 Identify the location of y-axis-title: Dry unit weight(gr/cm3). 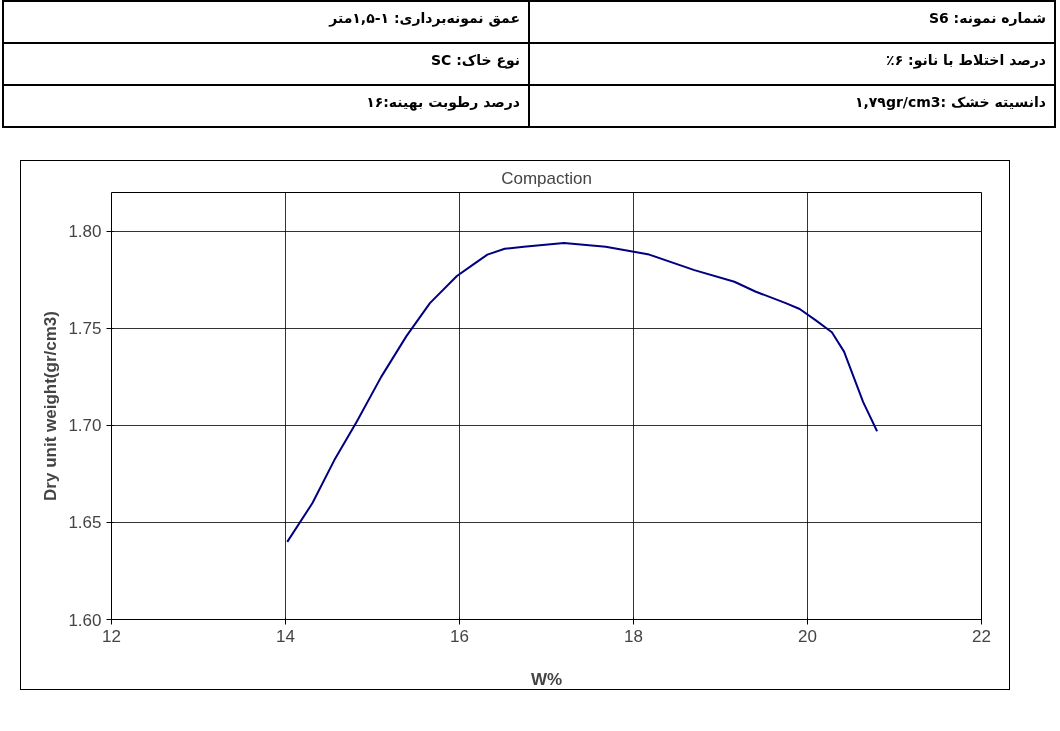
(51, 406).